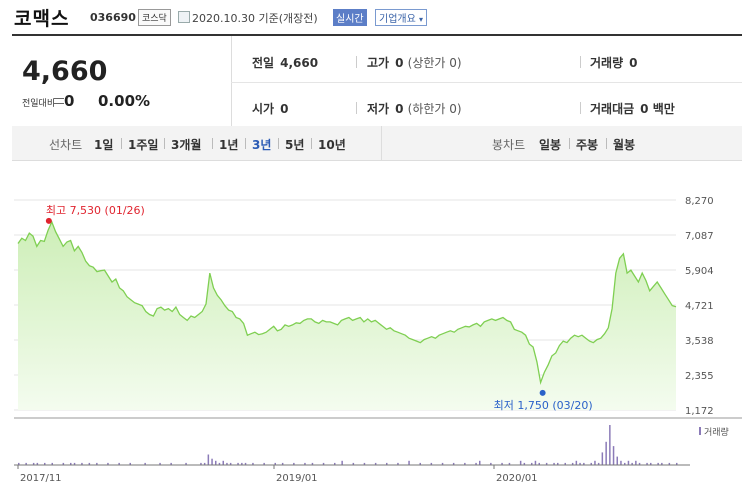 This screenshot has width=742, height=489. What do you see at coordinates (624, 145) in the screenshot?
I see `tab-monthly-candle: 월봉` at bounding box center [624, 145].